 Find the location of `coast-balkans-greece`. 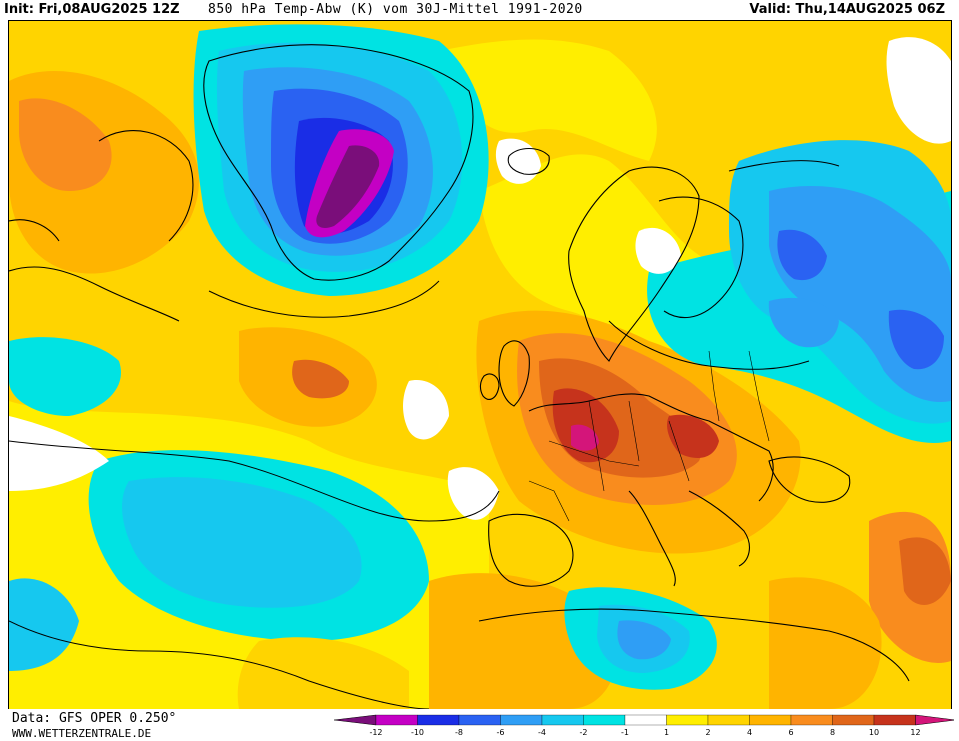

coast-balkans-greece is located at coordinates (719, 528).